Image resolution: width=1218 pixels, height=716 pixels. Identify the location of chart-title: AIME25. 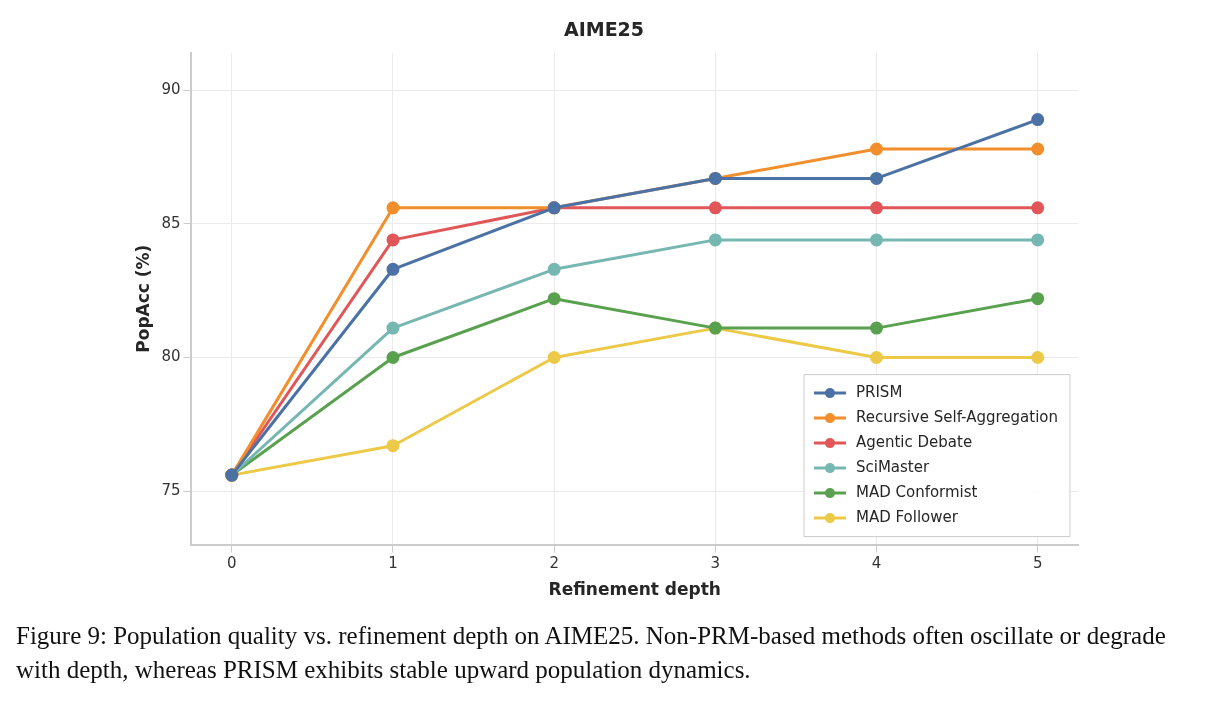
(604, 29).